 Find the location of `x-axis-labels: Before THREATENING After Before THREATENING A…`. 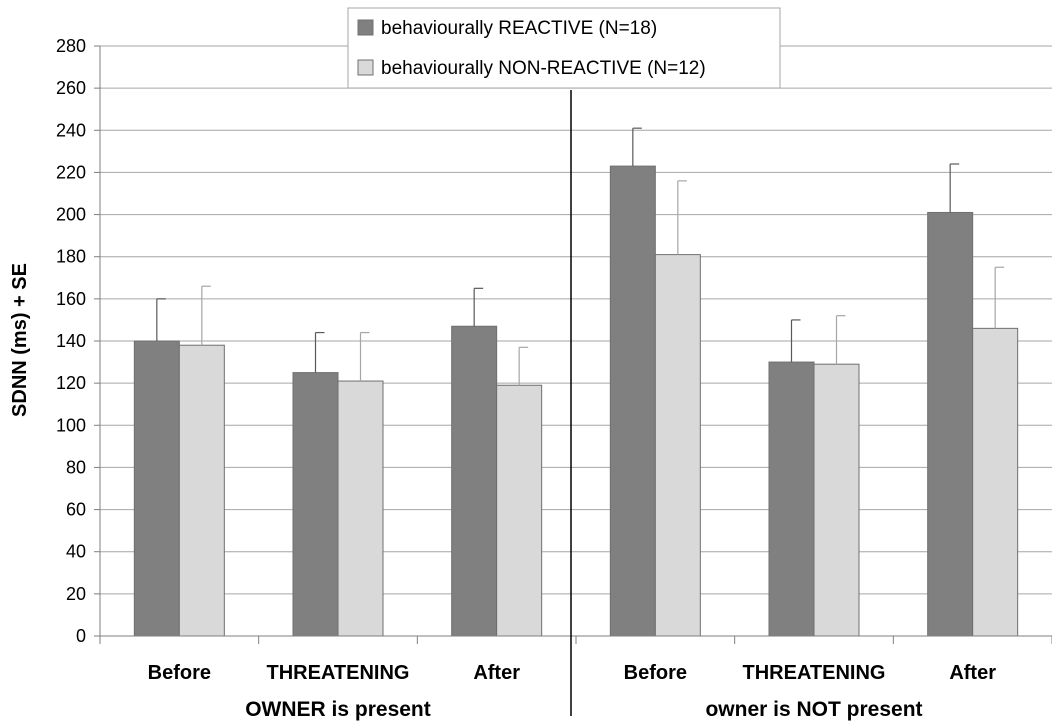

x-axis-labels: Before THREATENING After Before THREATENING A… is located at coordinates (572, 673).